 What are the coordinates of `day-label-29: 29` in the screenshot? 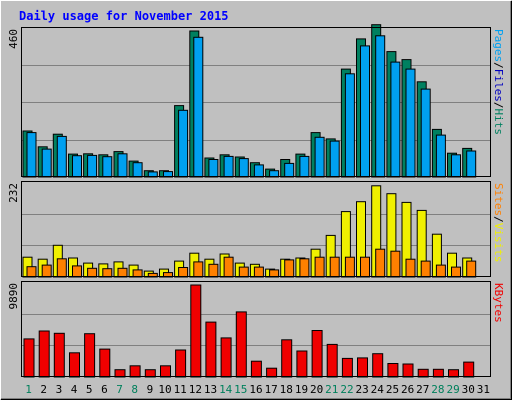 It's located at (452, 389).